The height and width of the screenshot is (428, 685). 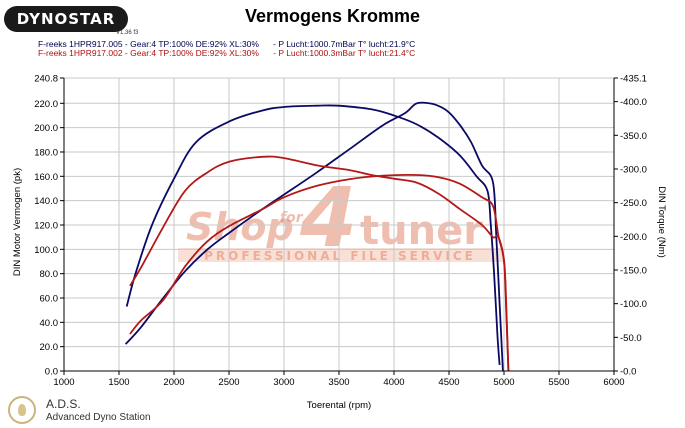 I want to click on y2-tick-label: -100.0, so click(x=633, y=304).